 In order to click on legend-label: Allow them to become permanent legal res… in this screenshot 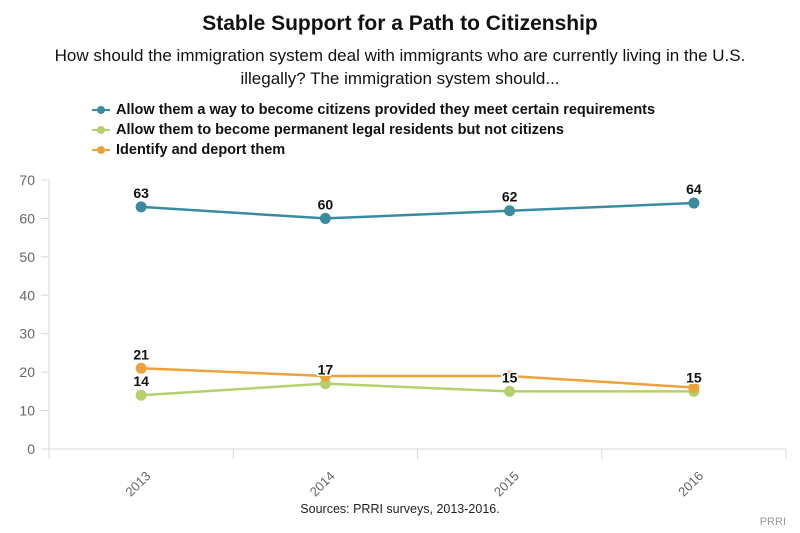, I will do `click(340, 130)`.